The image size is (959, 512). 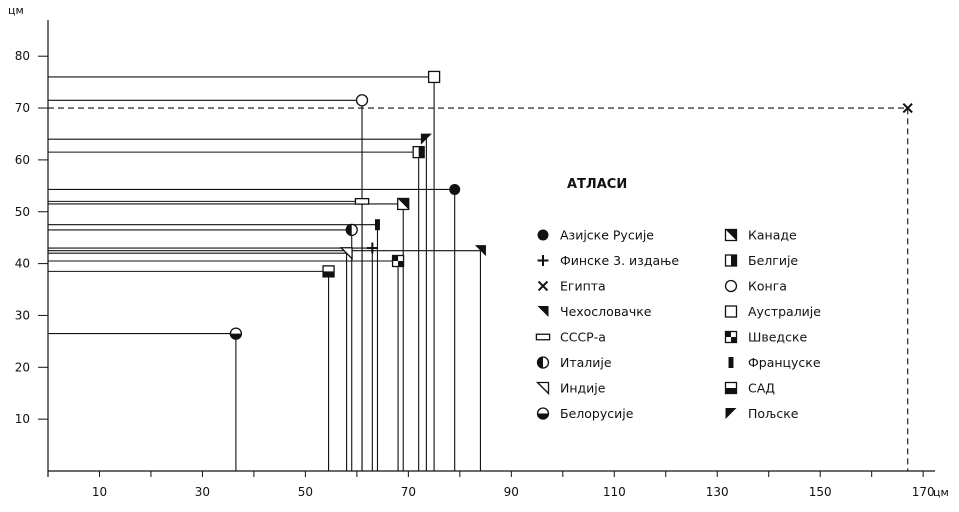 I want to click on marker-filled-circle, so click(x=543, y=235).